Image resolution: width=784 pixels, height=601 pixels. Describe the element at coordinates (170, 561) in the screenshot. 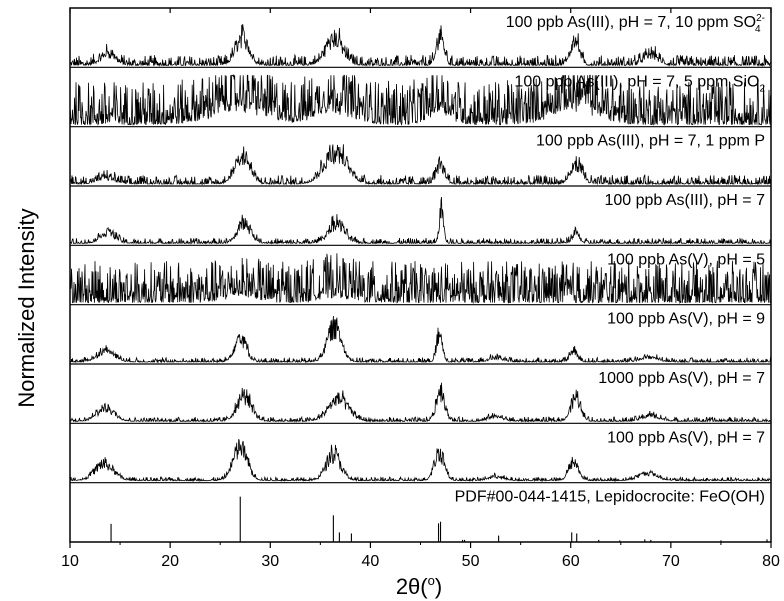

I see `x-tick-label-20: 20` at that location.